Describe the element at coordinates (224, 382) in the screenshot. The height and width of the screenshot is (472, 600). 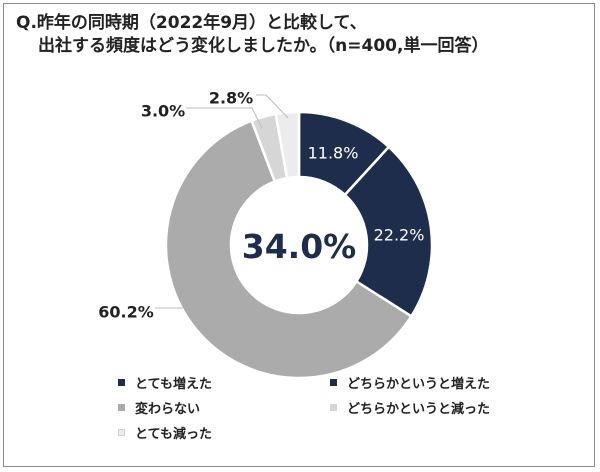
I see `legend-item-0: とても増えた` at that location.